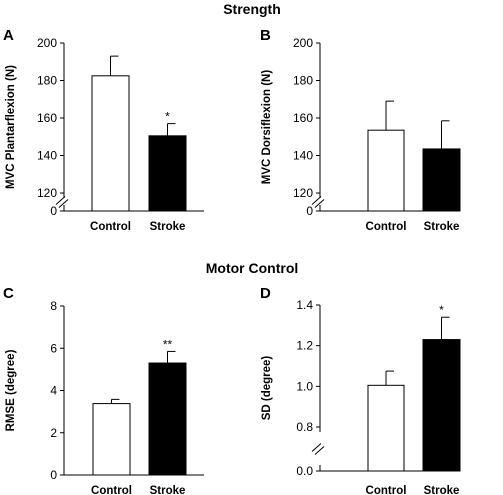  I want to click on y-tick-label: 2, so click(53, 433).